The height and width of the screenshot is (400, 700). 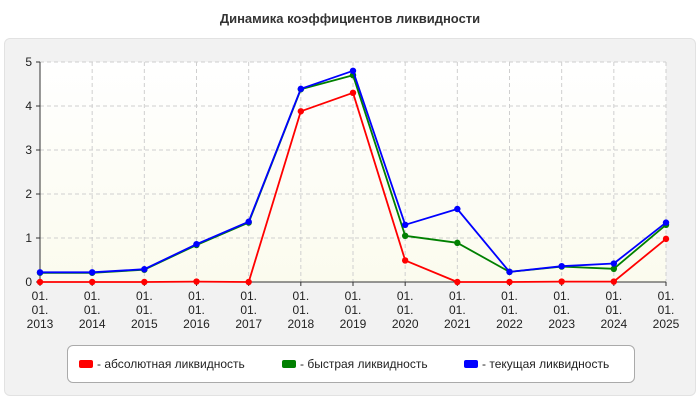 What do you see at coordinates (196, 310) in the screenshot?
I see `x-tick-label: 01. 01. 2016` at bounding box center [196, 310].